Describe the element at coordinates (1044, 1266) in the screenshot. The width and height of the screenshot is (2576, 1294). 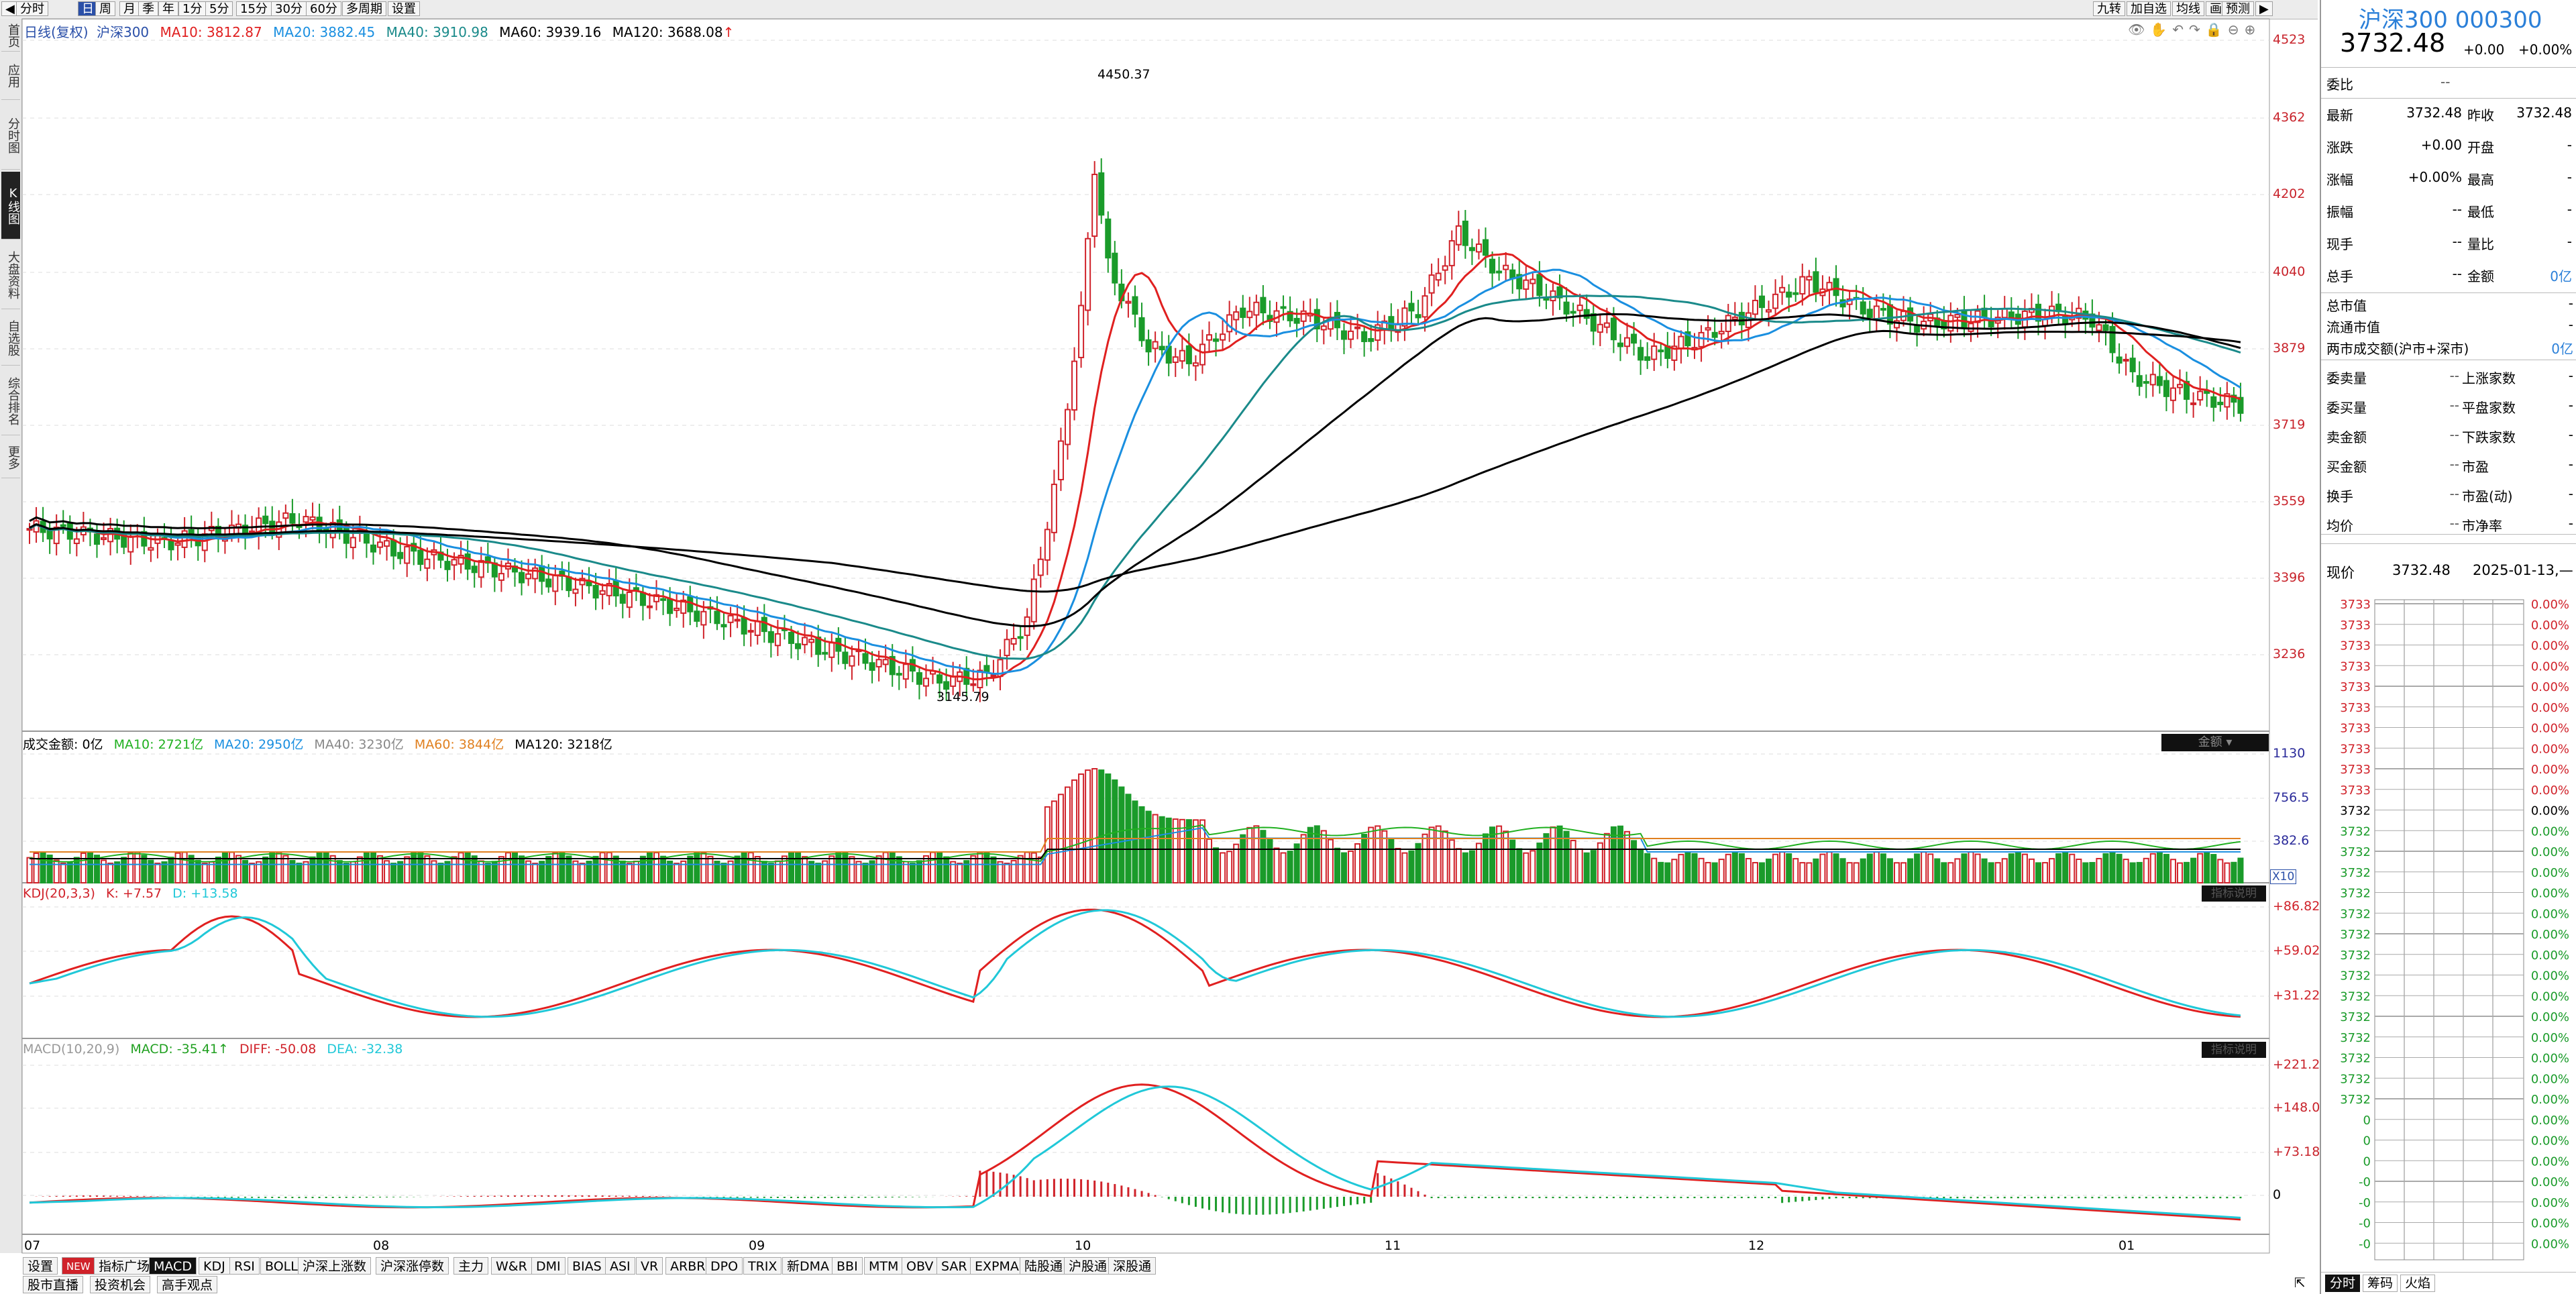
I see `indicator-tab: 陆股通` at that location.